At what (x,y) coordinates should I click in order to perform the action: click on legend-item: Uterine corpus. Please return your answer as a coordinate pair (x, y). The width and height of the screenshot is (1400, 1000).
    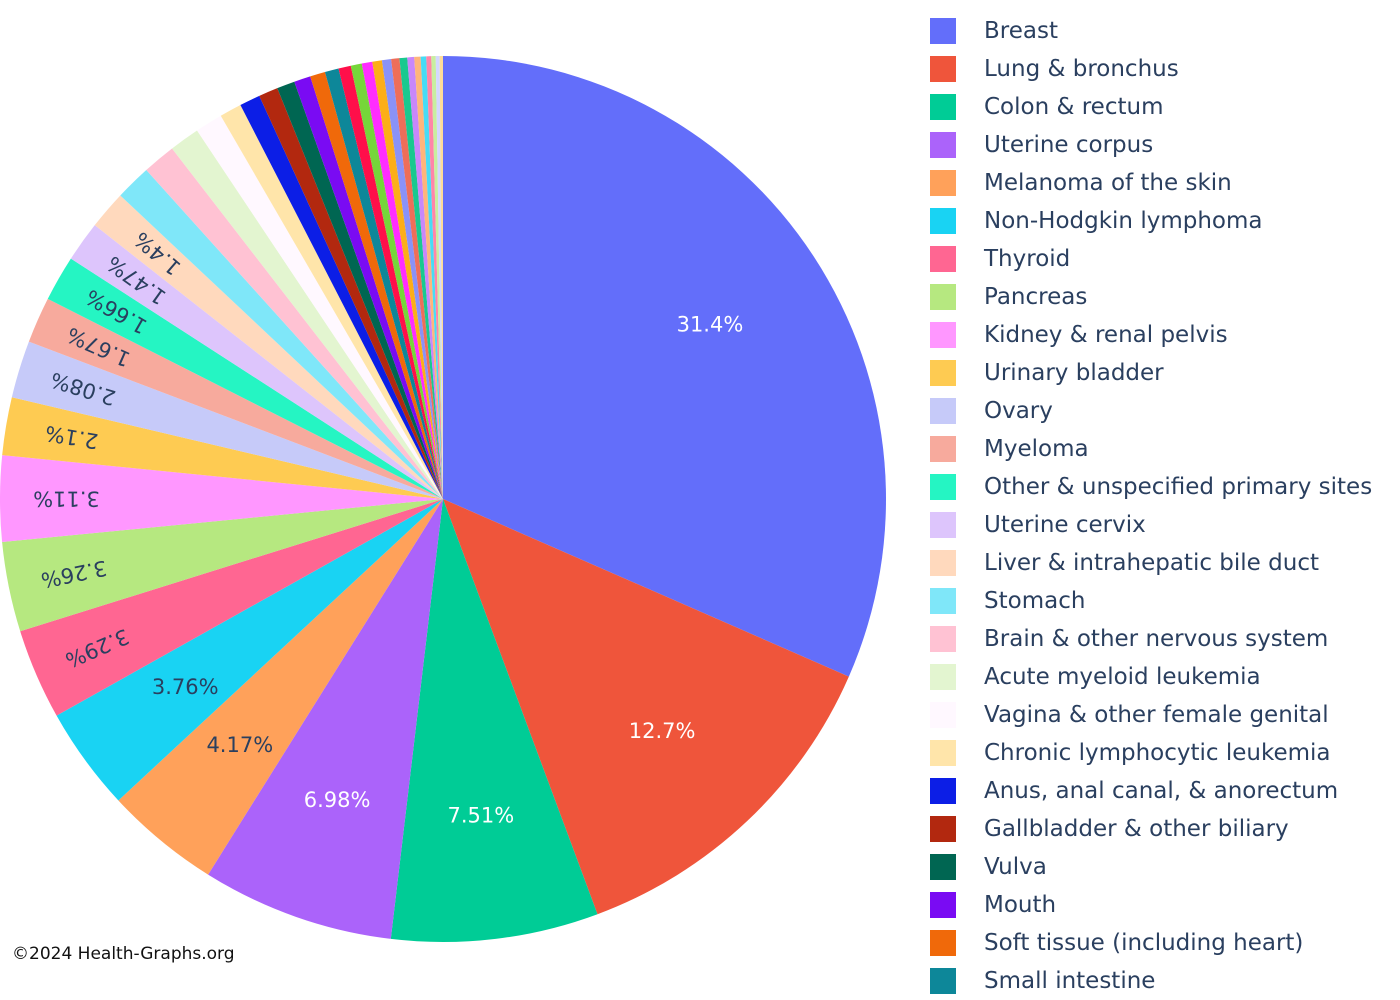
    Looking at the image, I should click on (1164, 145).